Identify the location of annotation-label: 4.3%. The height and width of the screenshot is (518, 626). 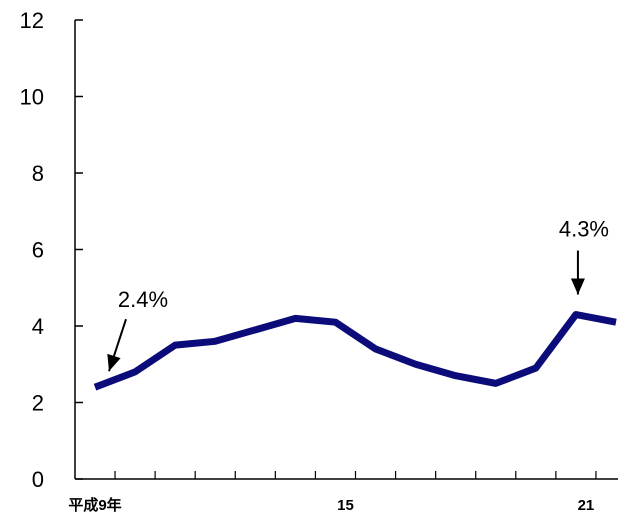
(584, 229).